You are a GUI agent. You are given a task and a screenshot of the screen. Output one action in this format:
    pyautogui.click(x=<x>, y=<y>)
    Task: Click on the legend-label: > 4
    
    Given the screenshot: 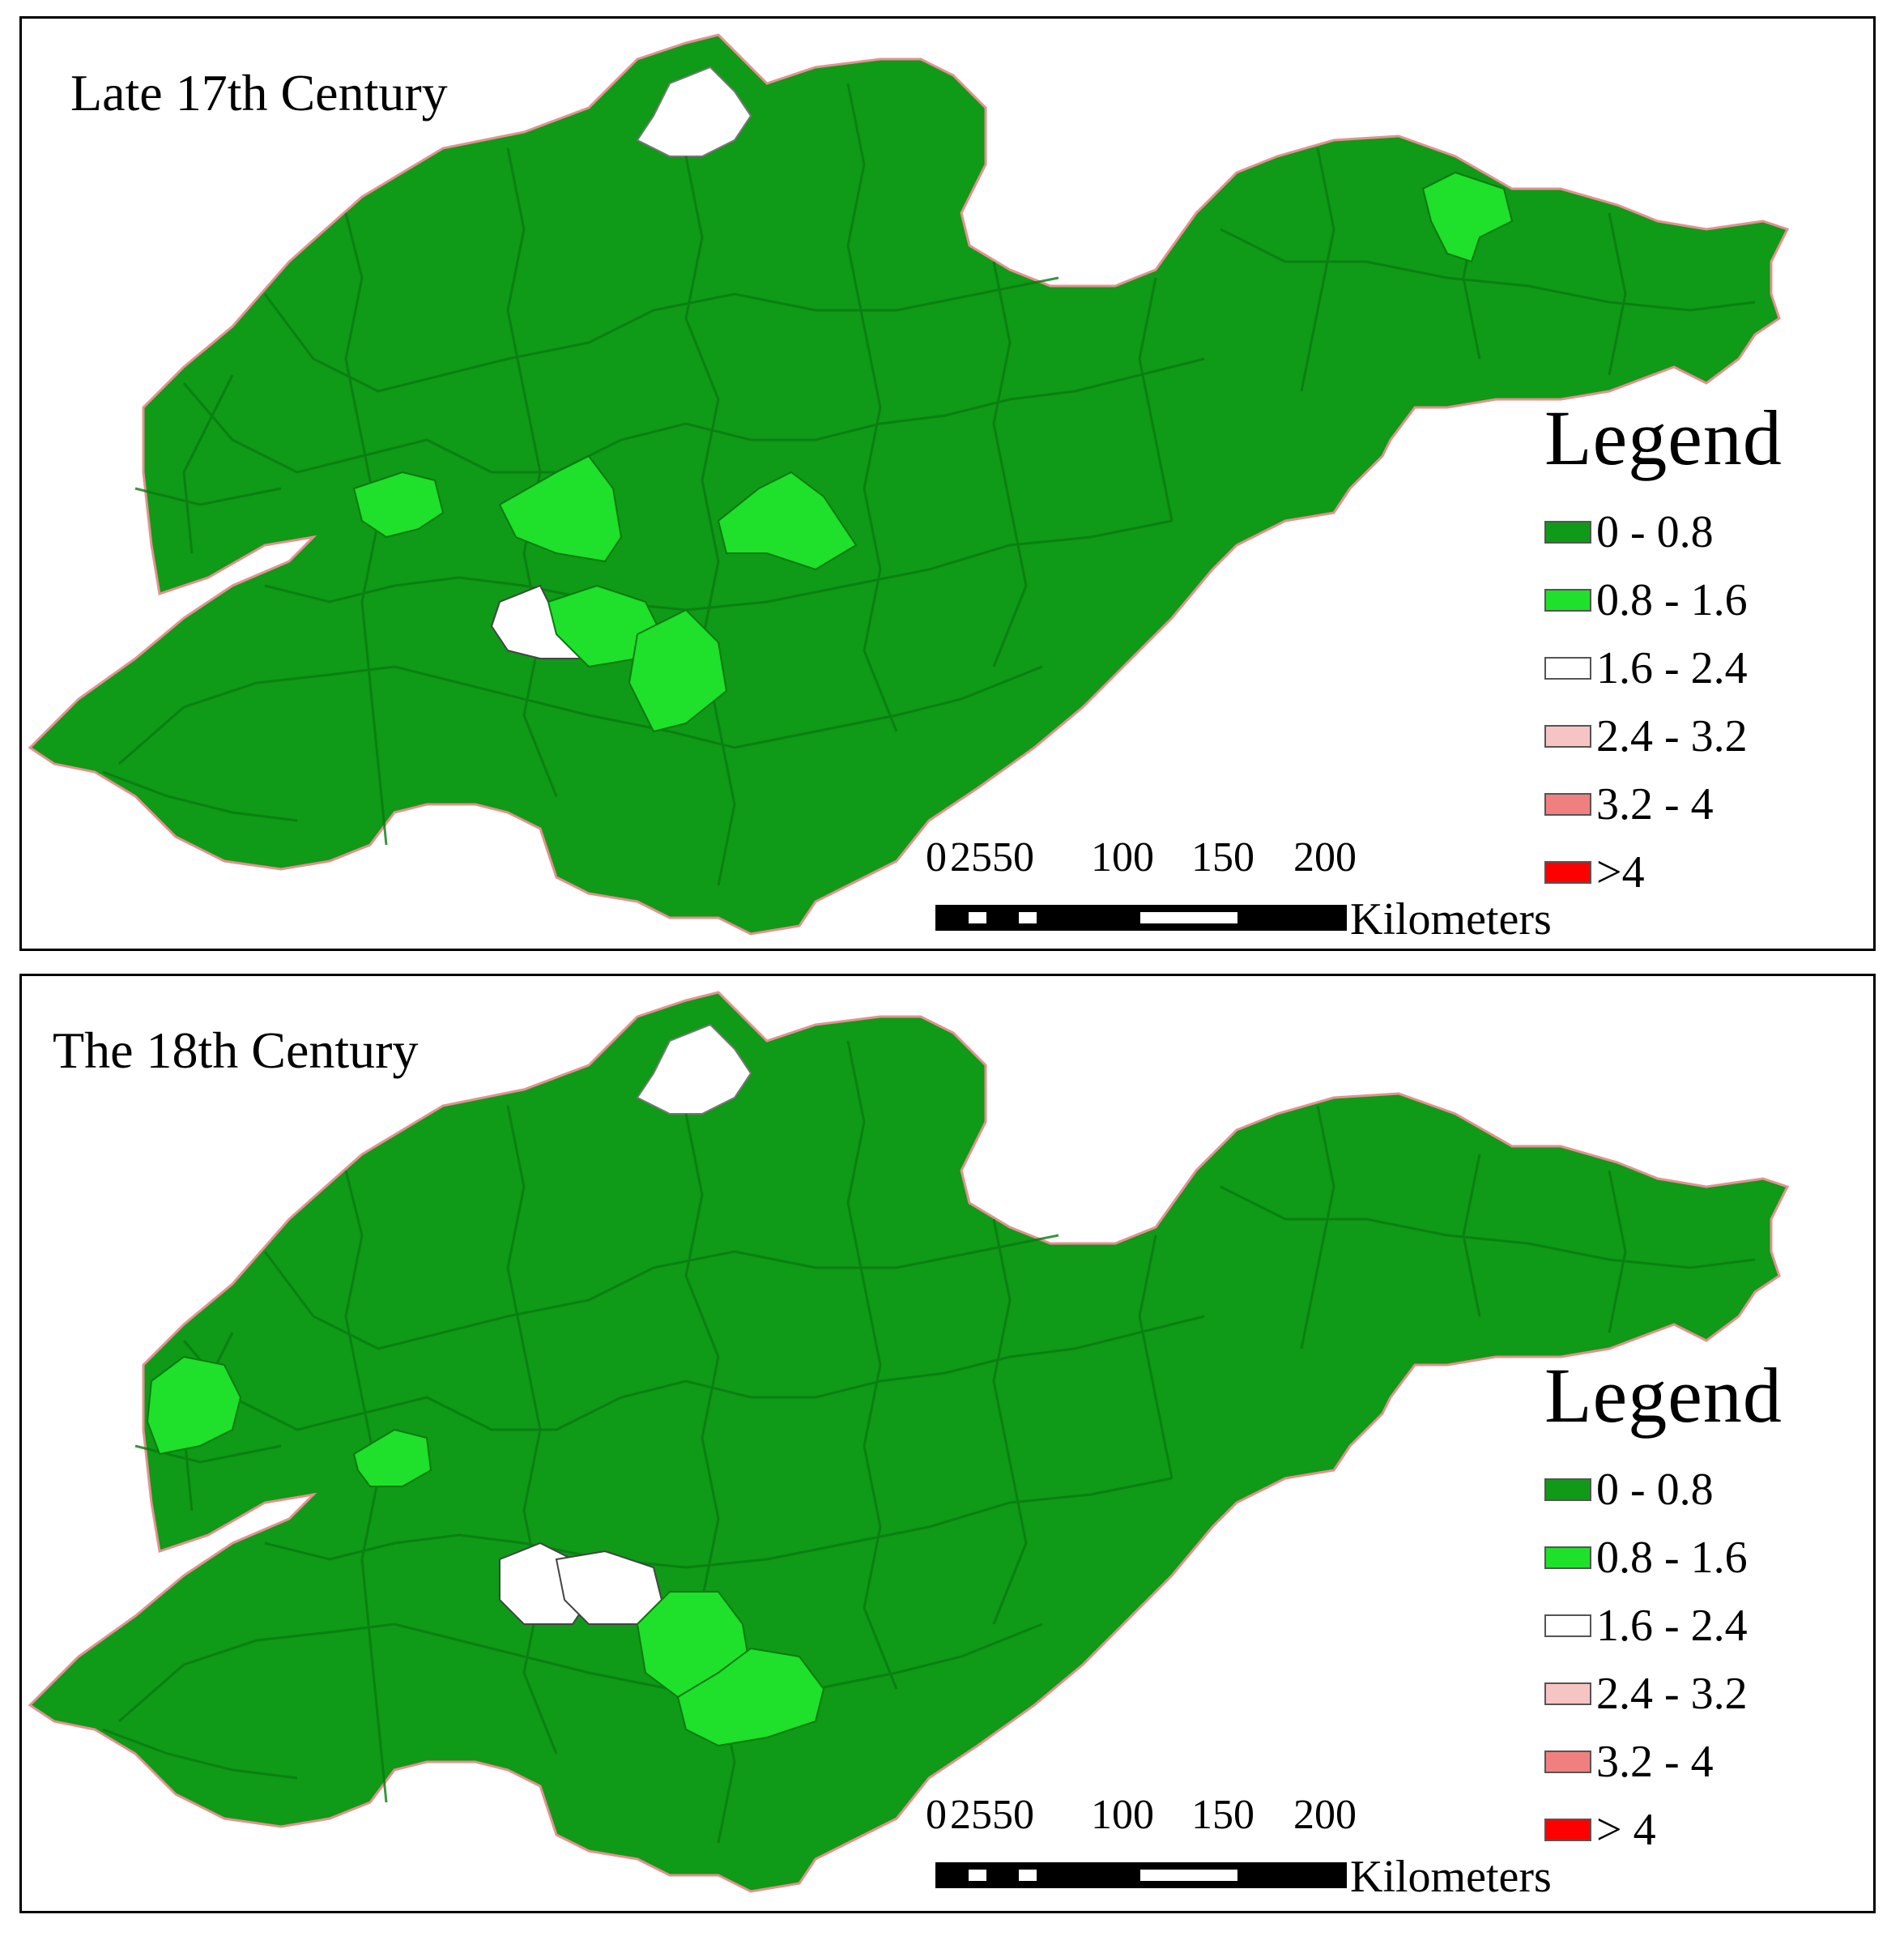 What is the action you would take?
    pyautogui.click(x=1626, y=1830)
    